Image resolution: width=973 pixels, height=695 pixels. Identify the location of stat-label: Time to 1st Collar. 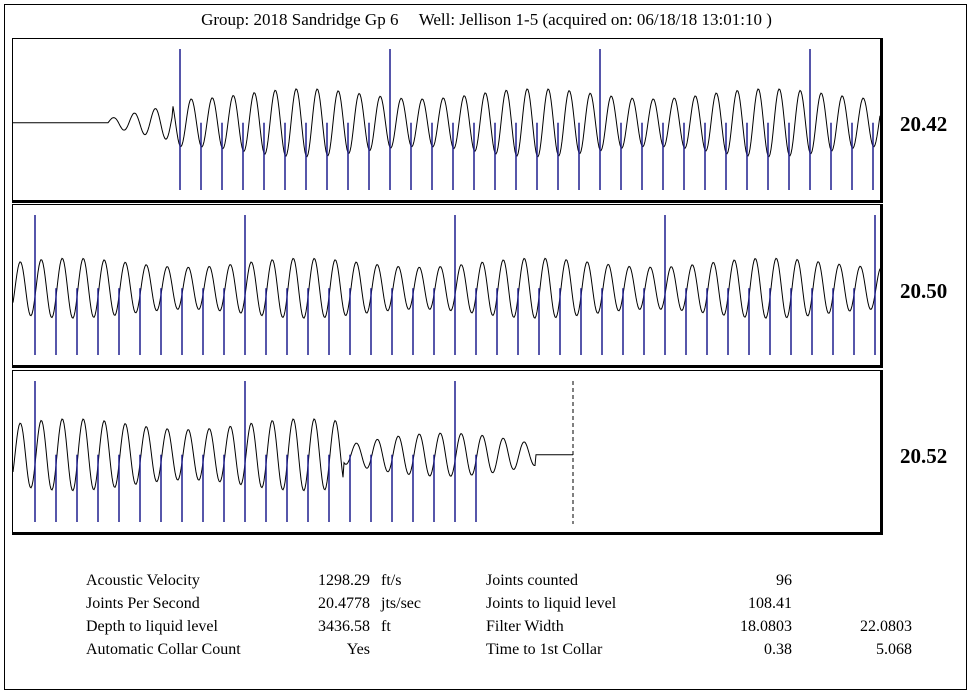
(544, 649).